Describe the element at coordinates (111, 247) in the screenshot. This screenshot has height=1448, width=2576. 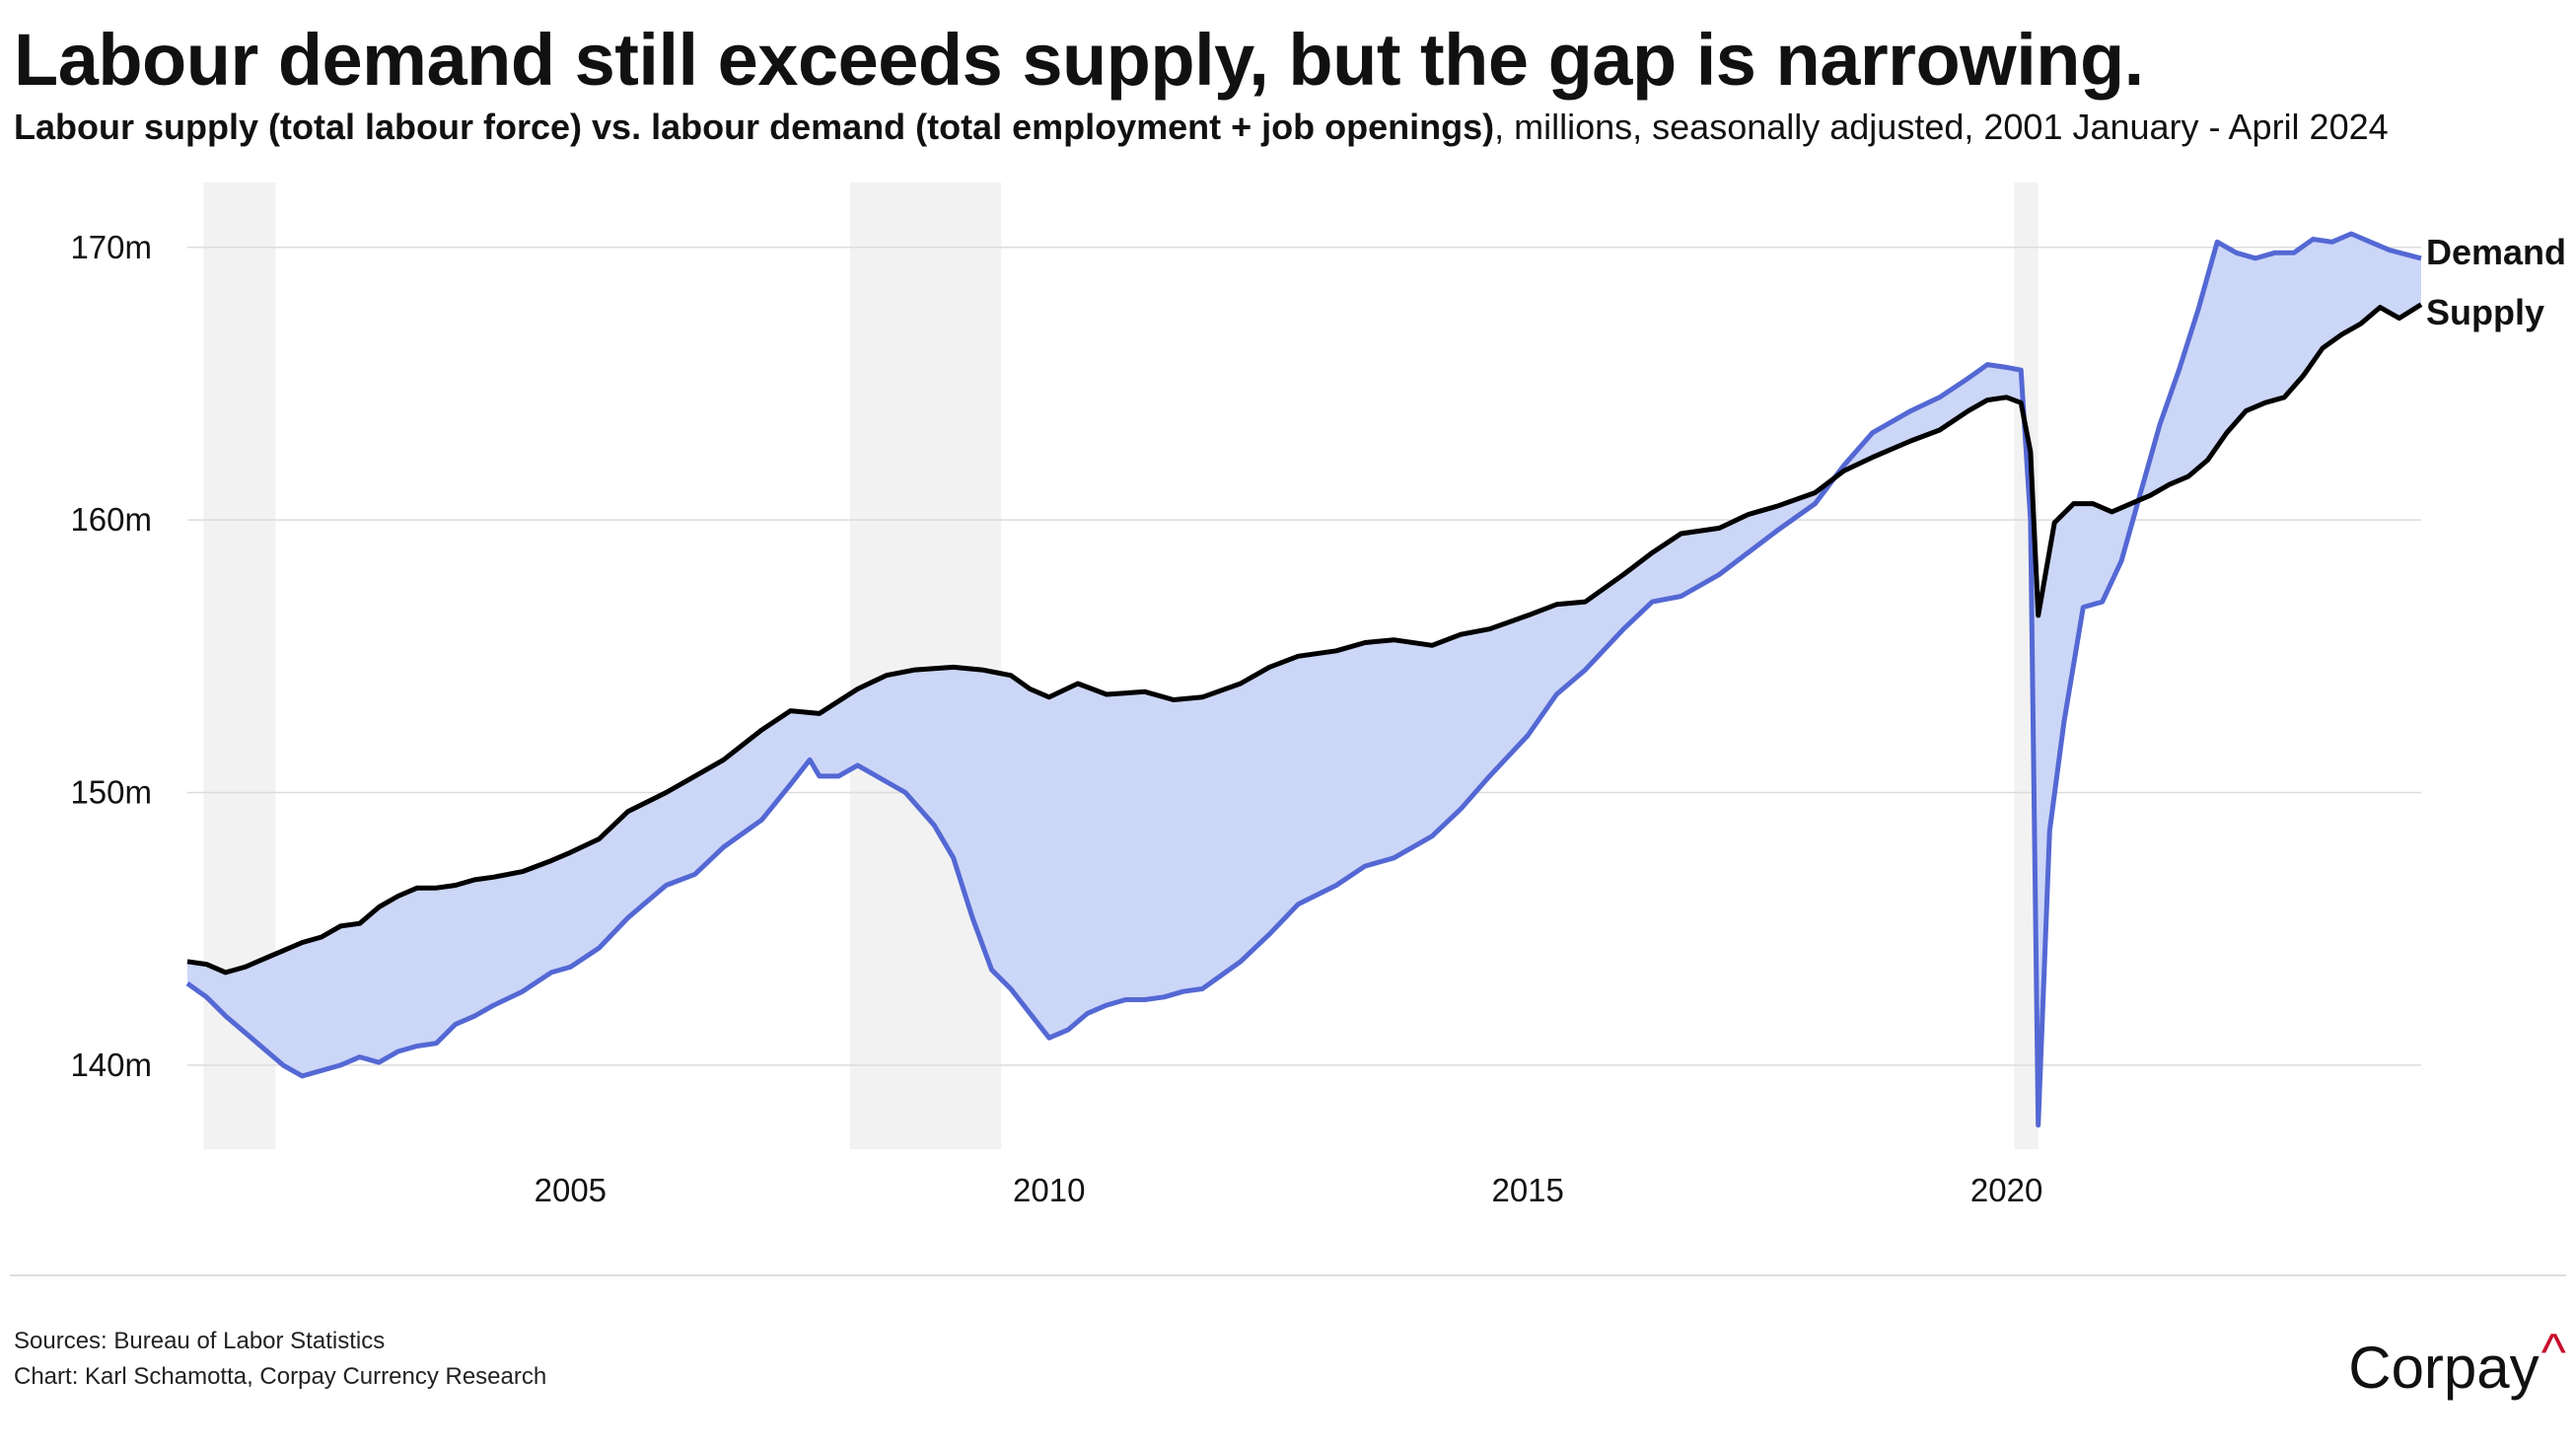
I see `y-tick-label: 170m` at that location.